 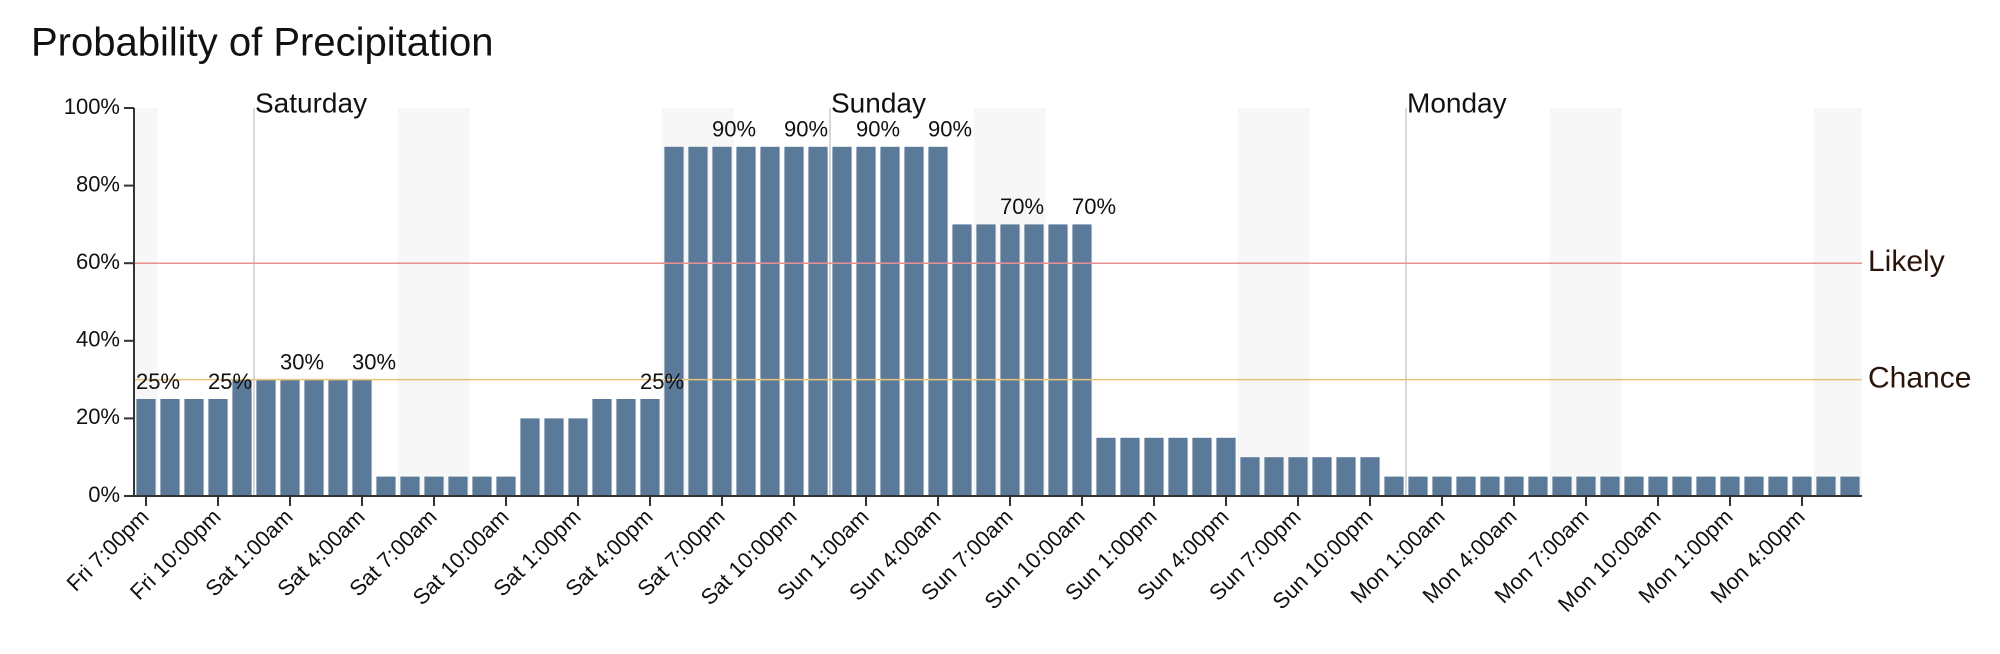 What do you see at coordinates (878, 102) in the screenshot?
I see `day-label: Sunday` at bounding box center [878, 102].